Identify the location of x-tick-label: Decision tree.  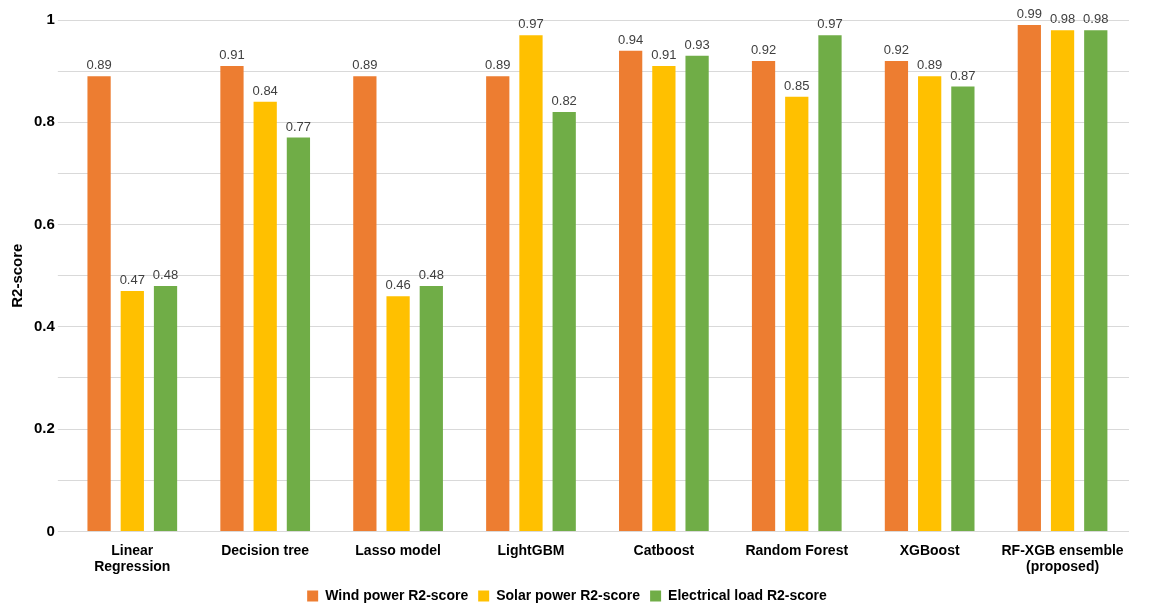
(265, 549).